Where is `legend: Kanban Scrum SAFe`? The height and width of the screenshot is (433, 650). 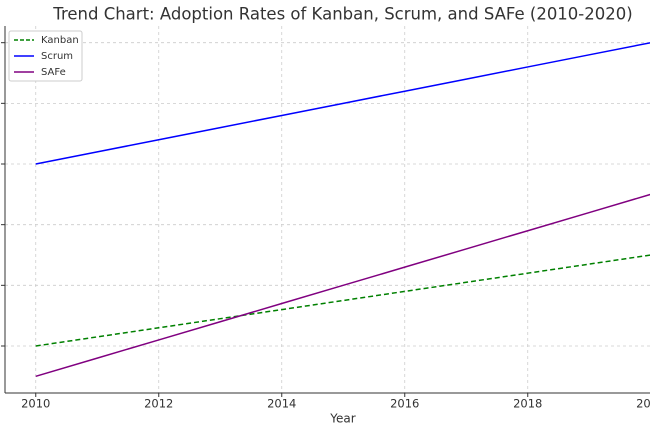
legend: Kanban Scrum SAFe is located at coordinates (45, 56).